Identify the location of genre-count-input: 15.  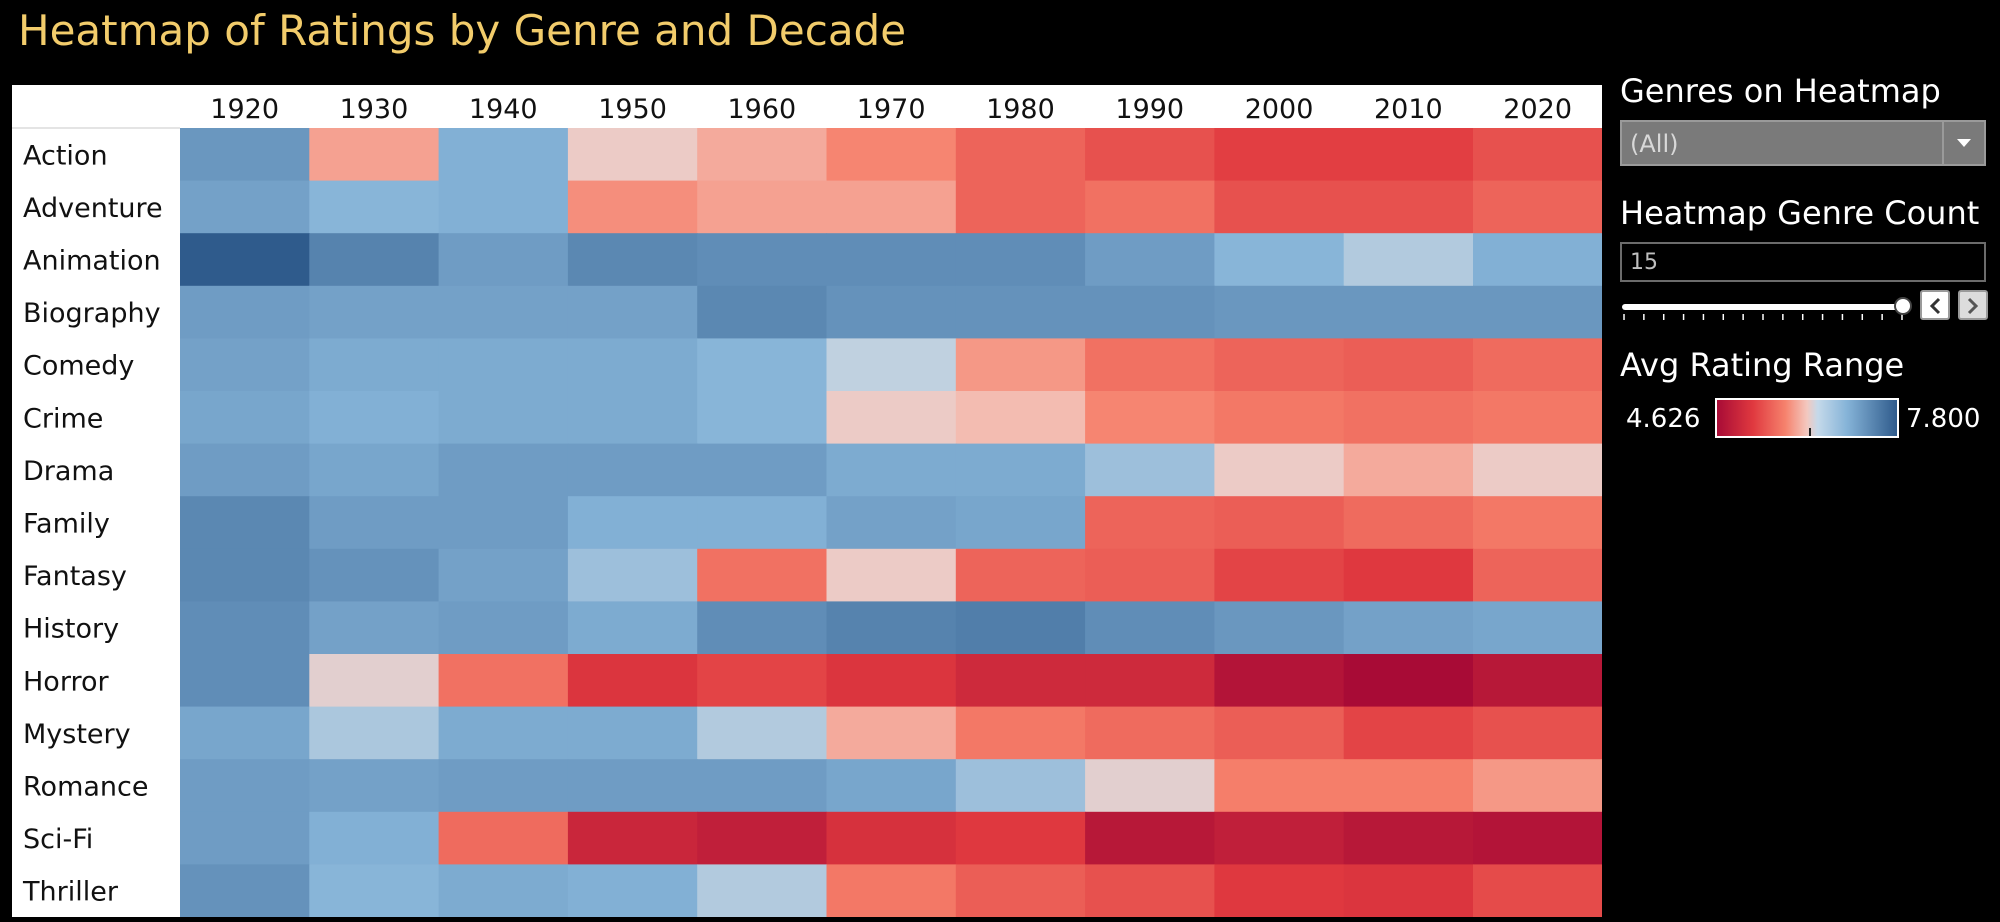
(1803, 262).